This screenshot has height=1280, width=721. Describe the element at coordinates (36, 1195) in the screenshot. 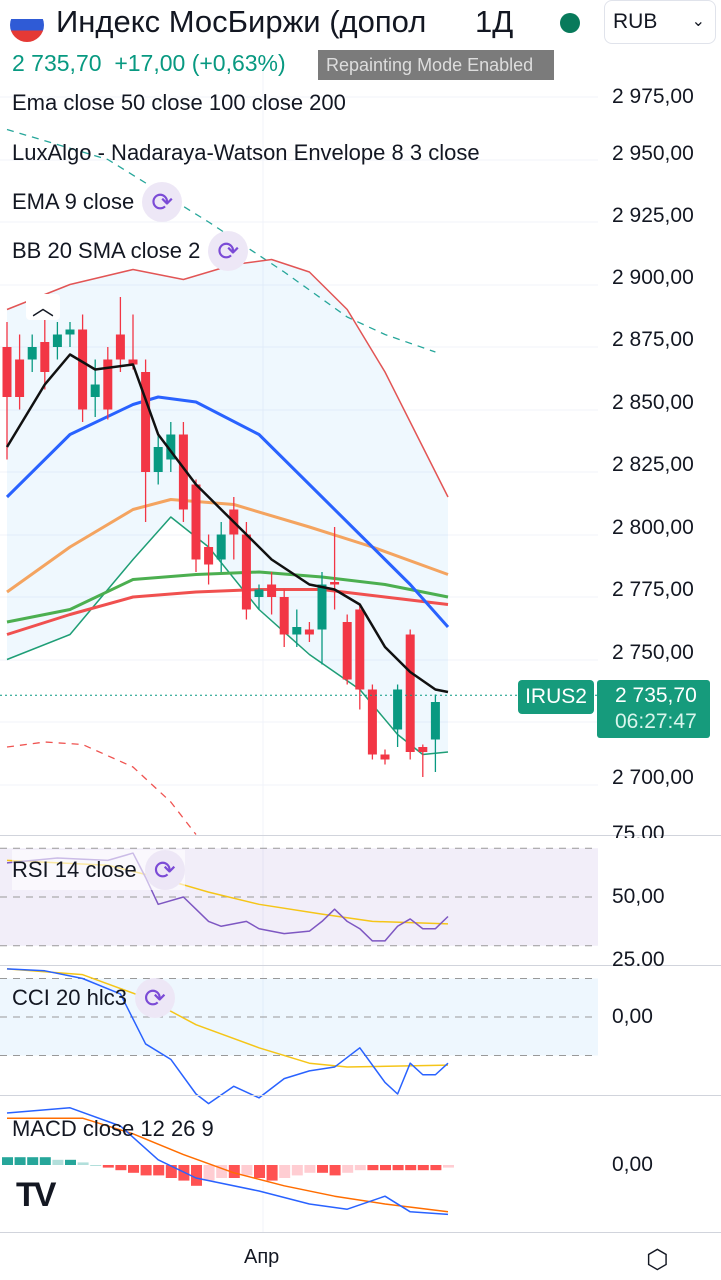

I see `tradingview-logo: TV` at that location.